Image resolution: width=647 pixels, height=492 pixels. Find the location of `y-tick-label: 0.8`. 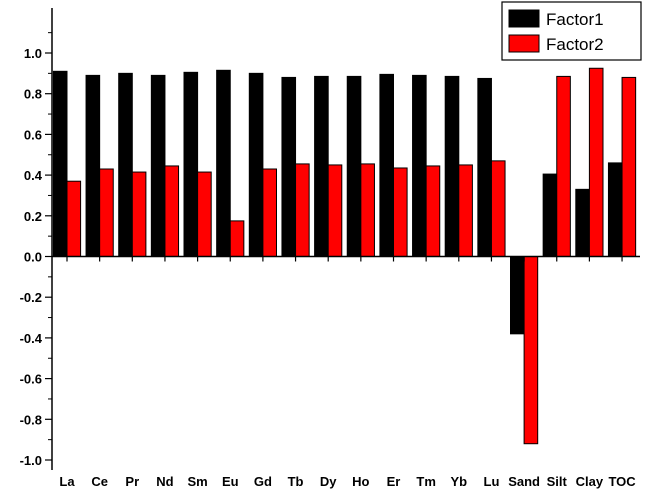

y-tick-label: 0.8 is located at coordinates (33, 94).